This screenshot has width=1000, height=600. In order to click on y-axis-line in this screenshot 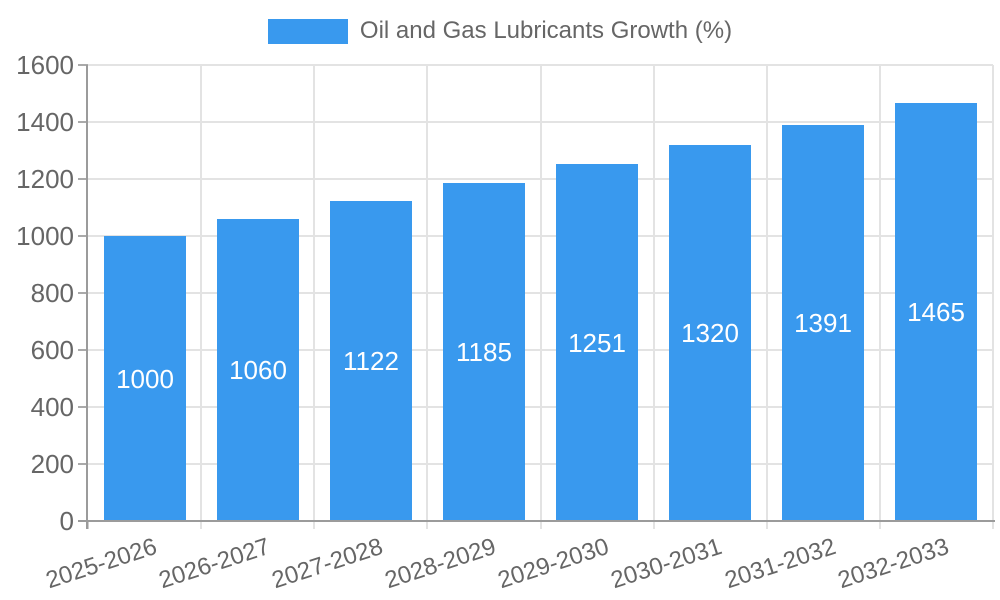, I will do `click(87, 297)`.